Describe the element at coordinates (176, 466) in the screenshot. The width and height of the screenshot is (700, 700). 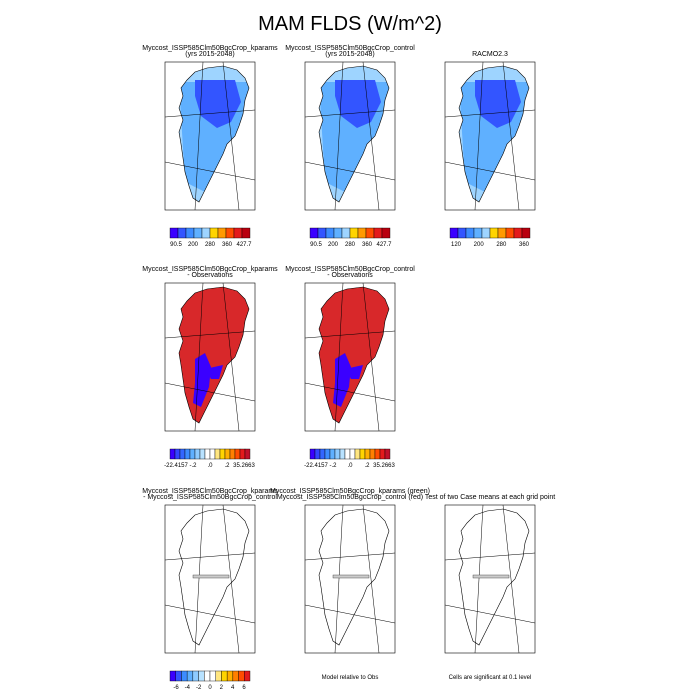
I see `colorbar-label: -22.4157` at that location.